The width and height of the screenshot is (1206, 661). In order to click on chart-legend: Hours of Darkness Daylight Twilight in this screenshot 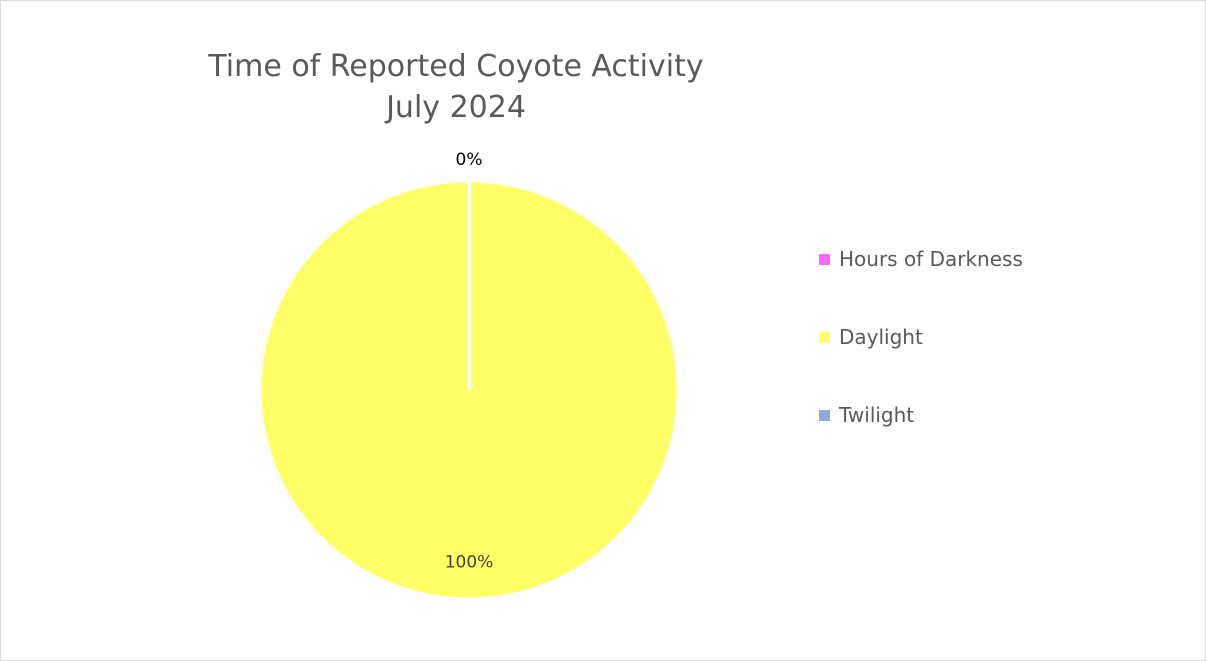, I will do `click(921, 362)`.